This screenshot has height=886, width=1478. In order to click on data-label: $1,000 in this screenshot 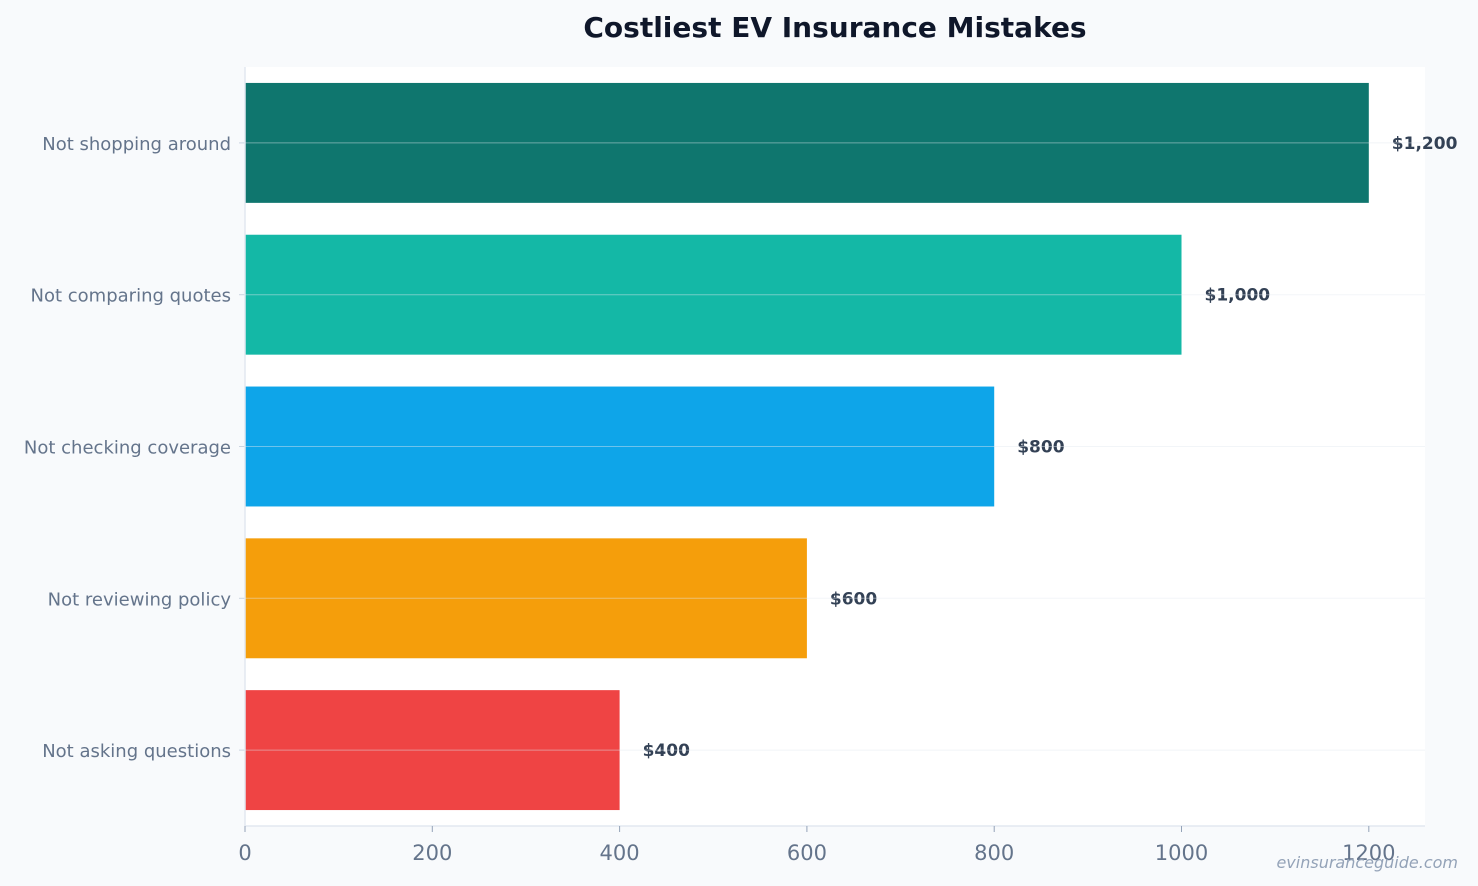, I will do `click(1238, 296)`.